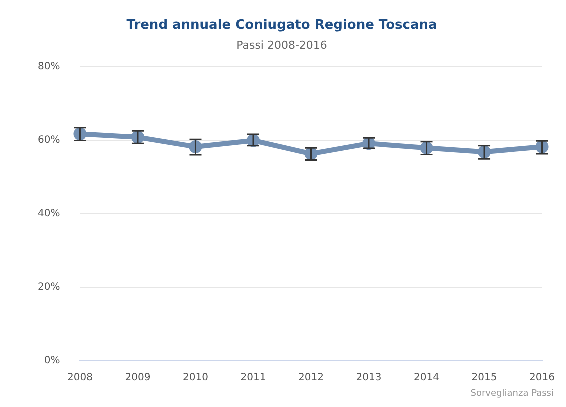 This screenshot has height=407, width=566. Describe the element at coordinates (512, 393) in the screenshot. I see `text: Sorveglianza Passi` at that location.